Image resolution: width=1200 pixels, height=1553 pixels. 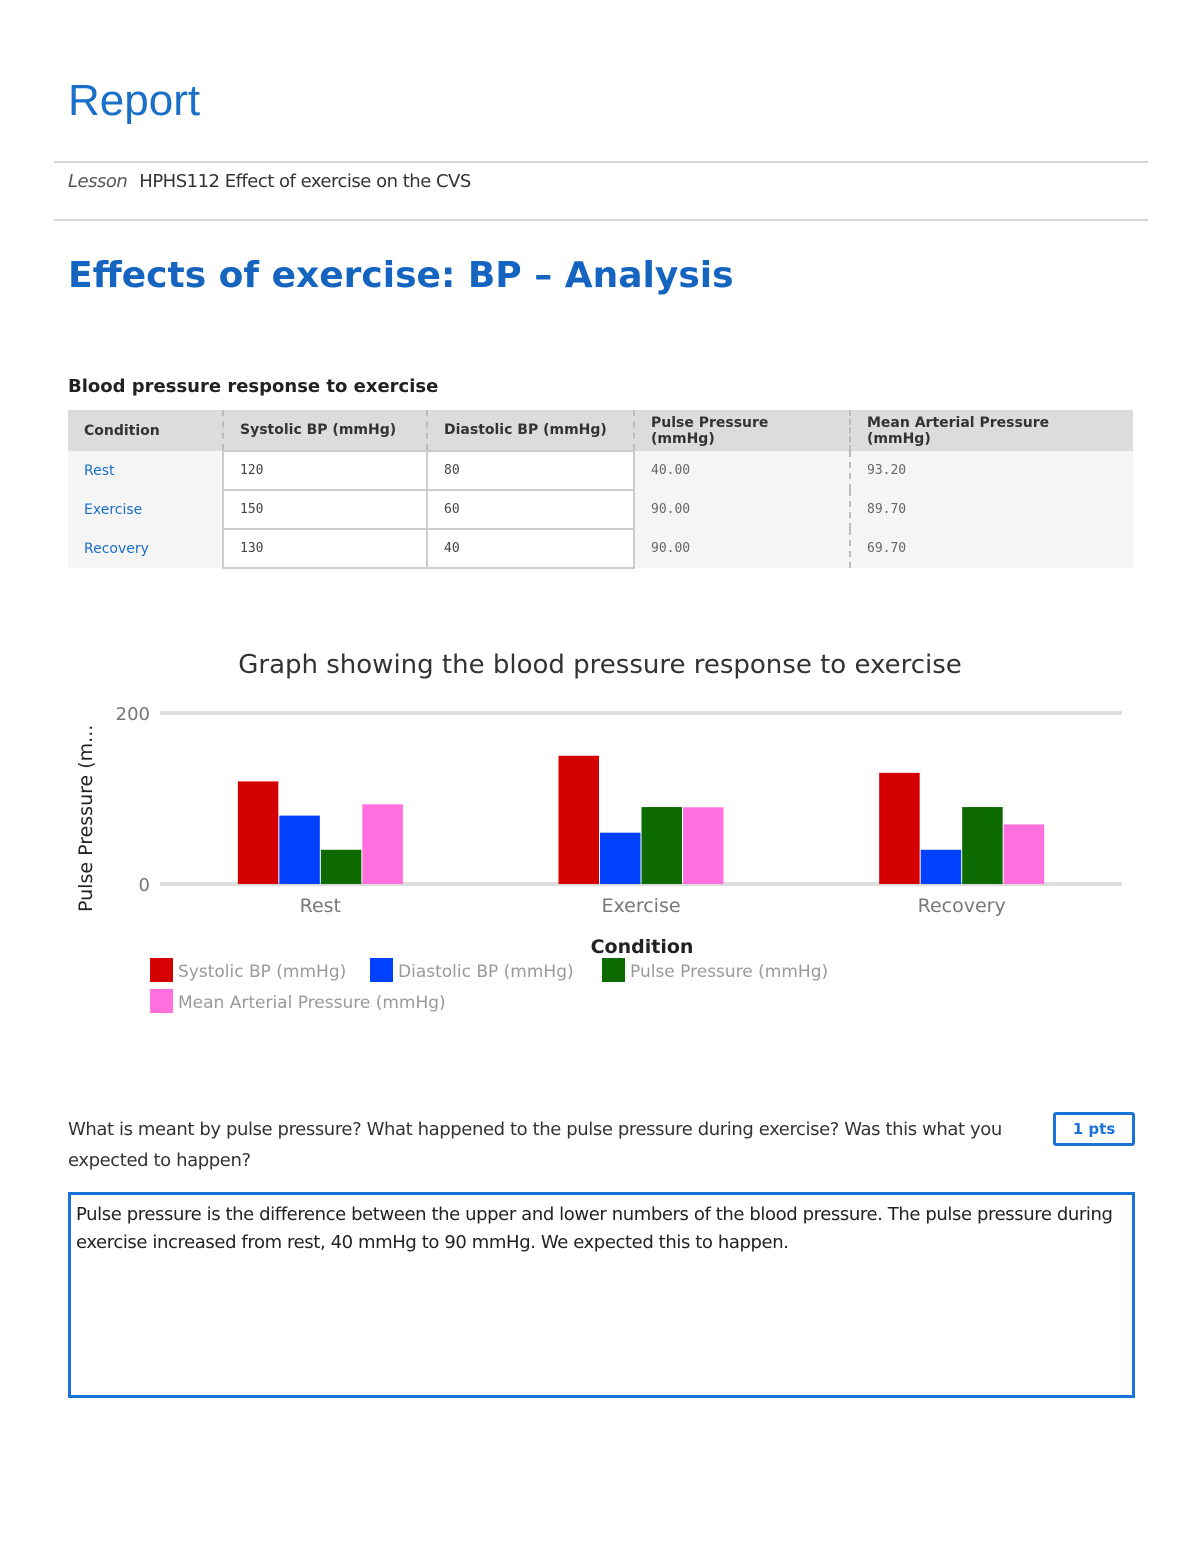 I want to click on points-badge: 1 pts, so click(x=1094, y=1129).